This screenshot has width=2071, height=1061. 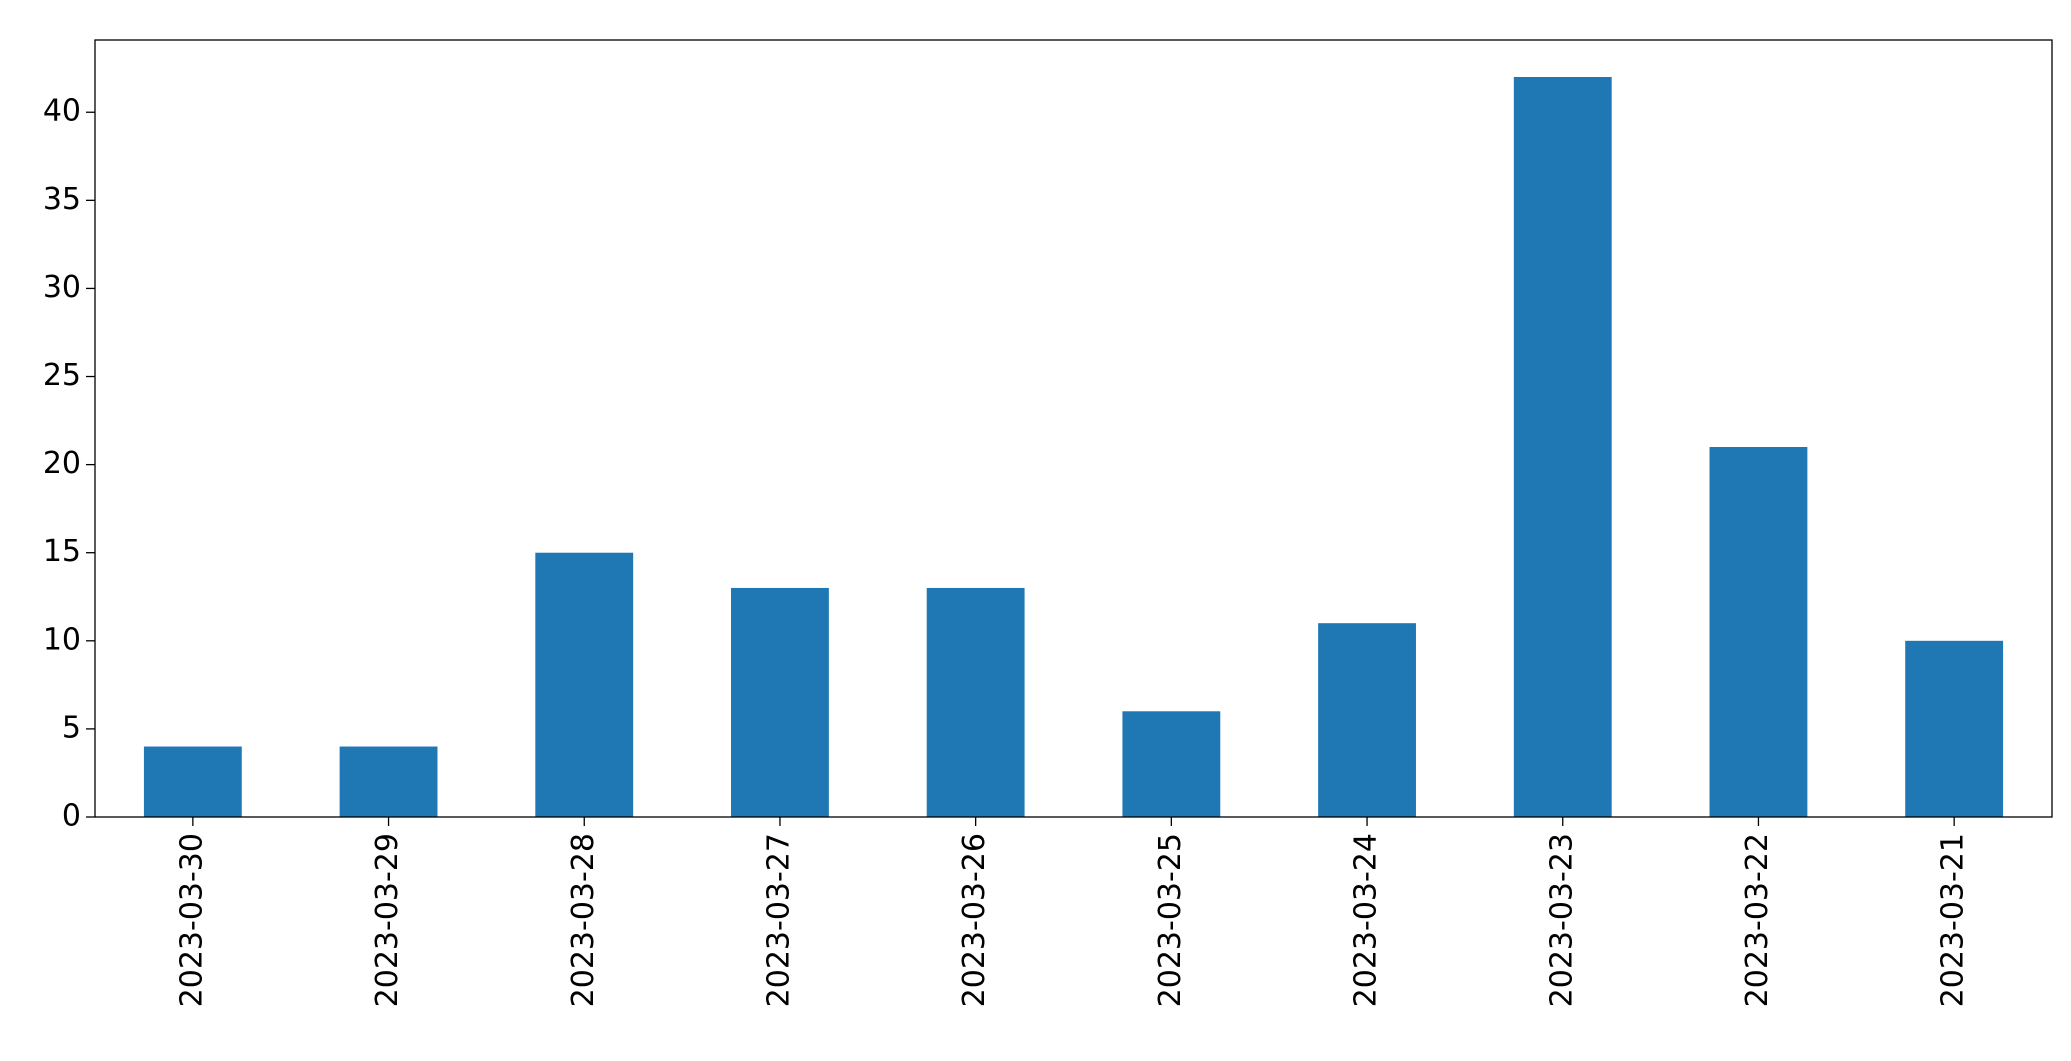 What do you see at coordinates (71, 816) in the screenshot?
I see `y-tick-label: 0` at bounding box center [71, 816].